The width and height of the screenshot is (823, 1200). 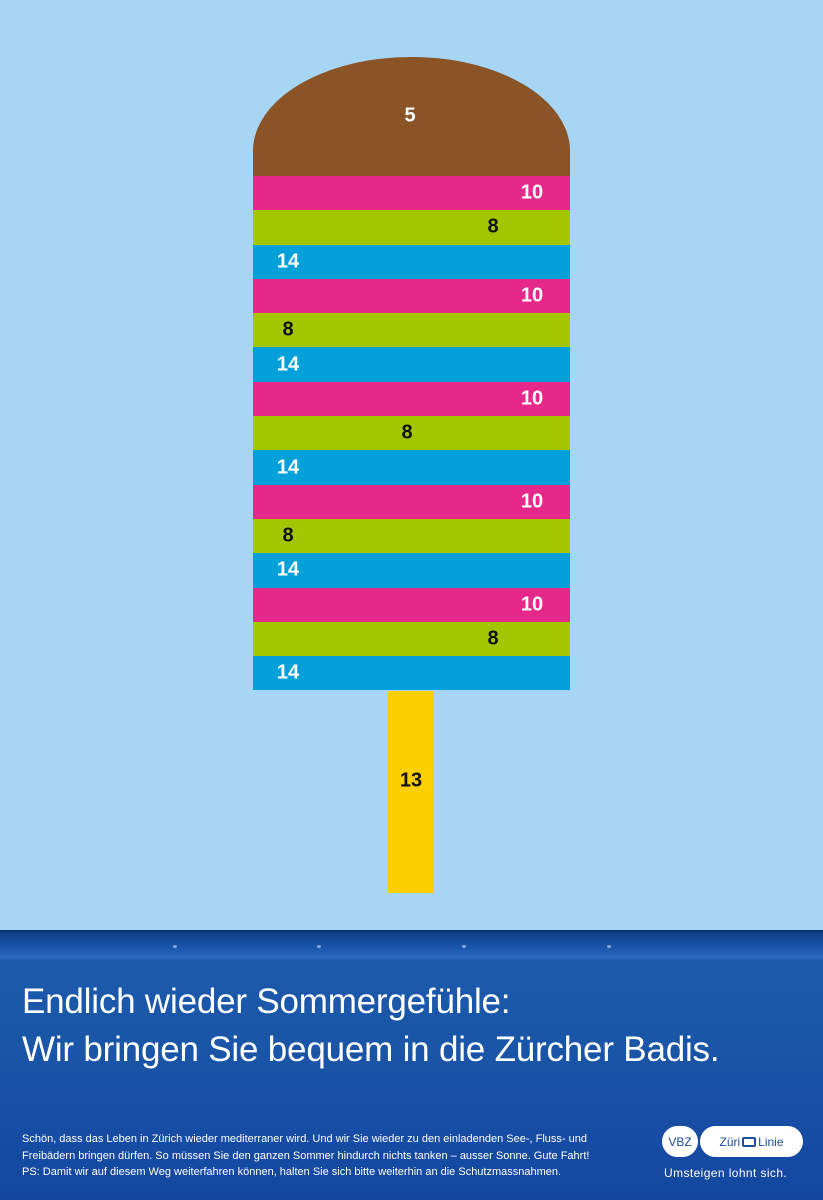 What do you see at coordinates (410, 115) in the screenshot?
I see `scoop-number: 5` at bounding box center [410, 115].